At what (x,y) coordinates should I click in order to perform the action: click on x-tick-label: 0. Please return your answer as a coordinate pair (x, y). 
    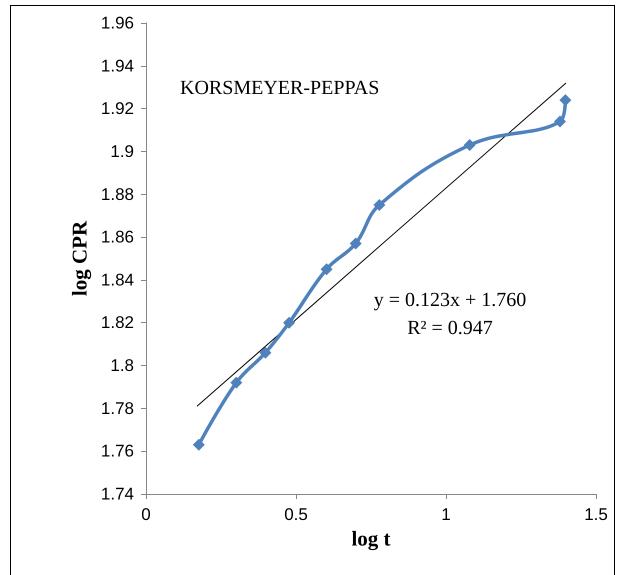
    Looking at the image, I should click on (146, 514).